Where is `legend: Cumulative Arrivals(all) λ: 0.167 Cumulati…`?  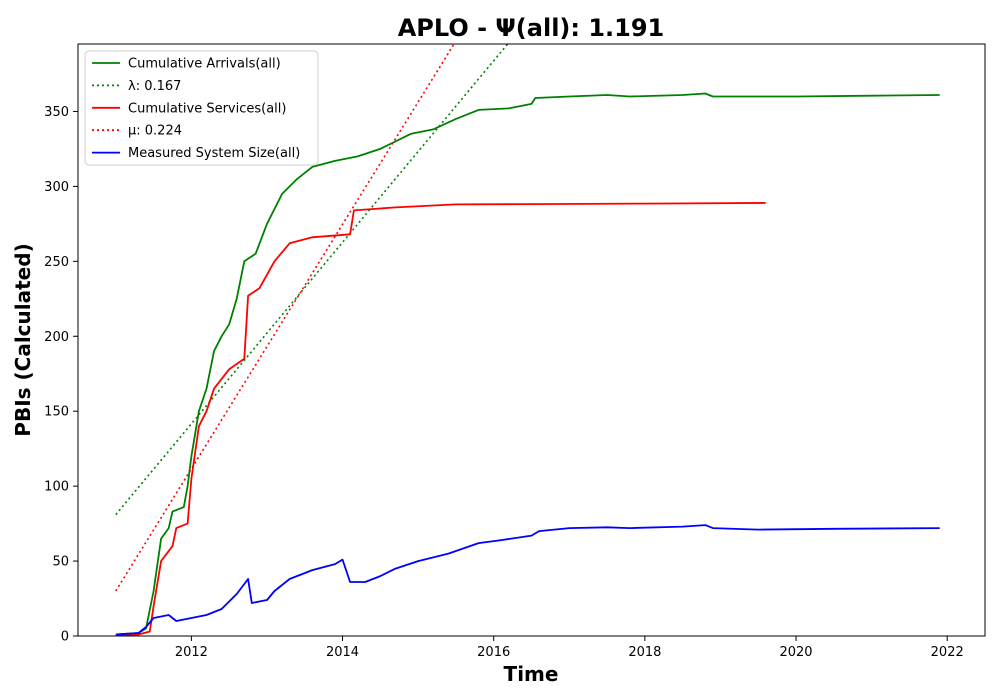
legend: Cumulative Arrivals(all) λ: 0.167 Cumulati… is located at coordinates (201, 108).